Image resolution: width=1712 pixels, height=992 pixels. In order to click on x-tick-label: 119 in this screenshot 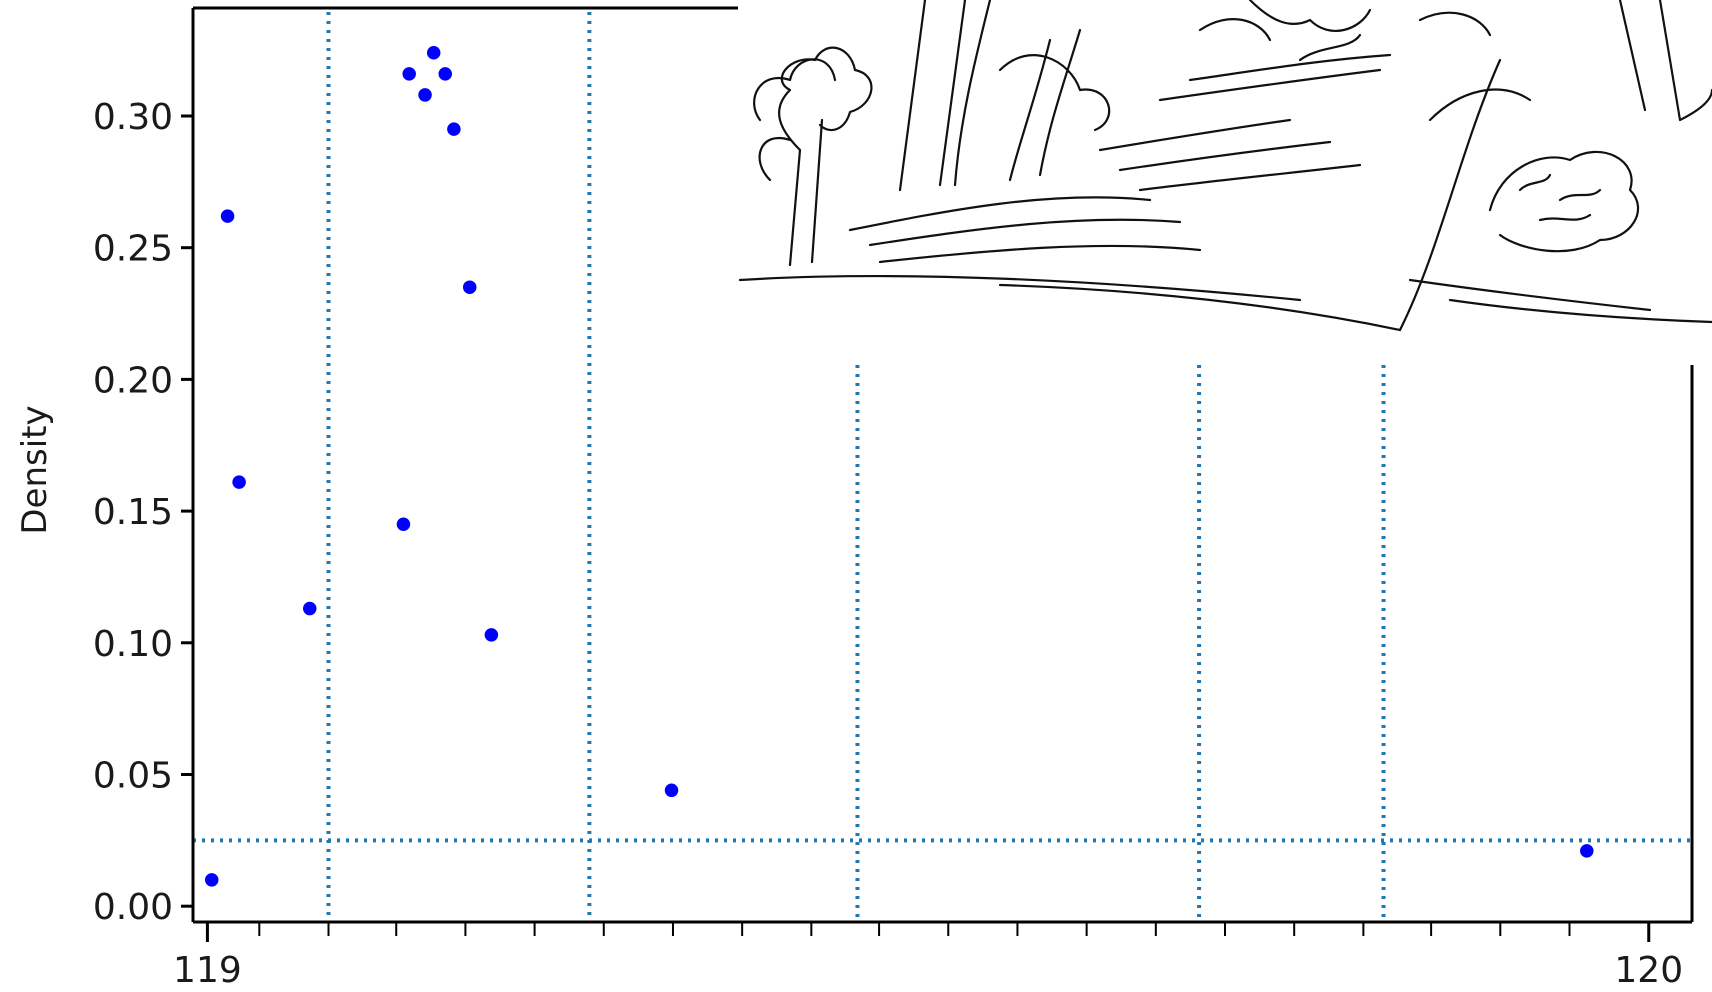, I will do `click(207, 970)`.